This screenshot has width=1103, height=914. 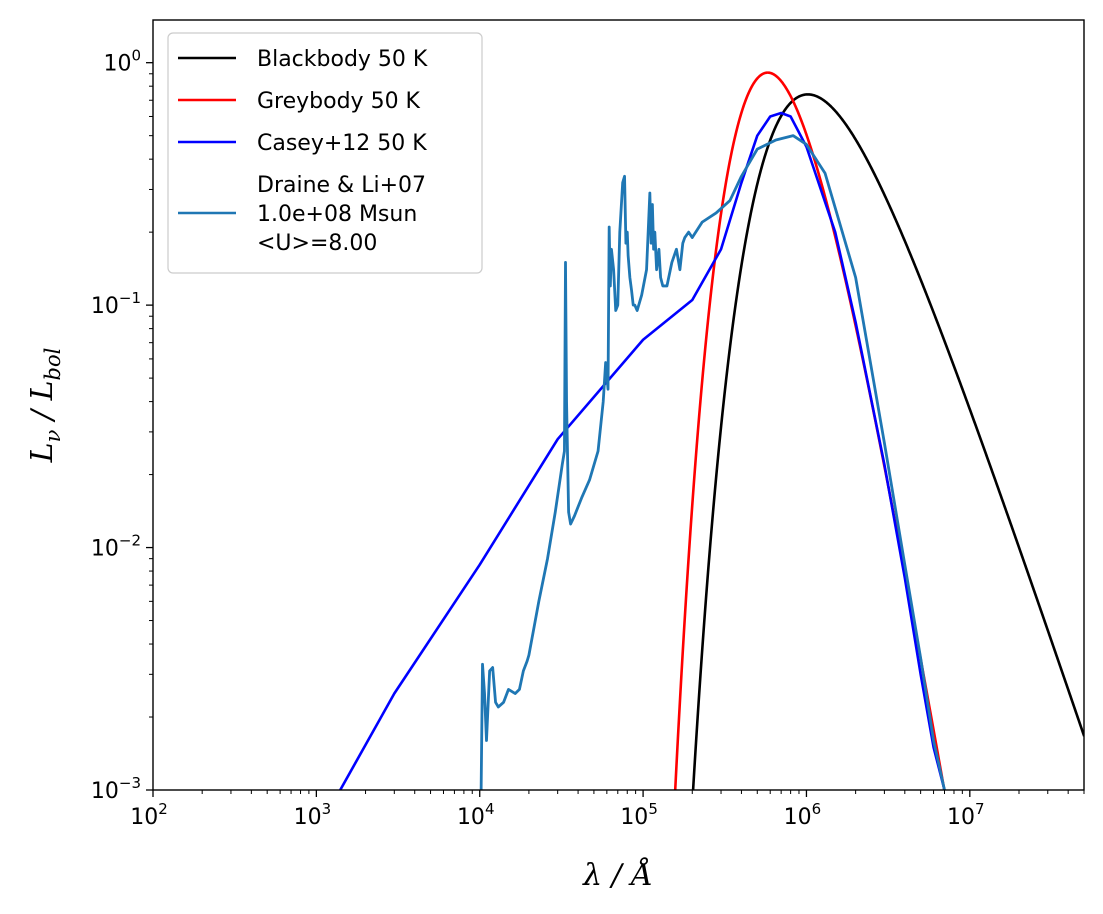 I want to click on y-tick-label-exponent: −1, so click(x=130, y=298).